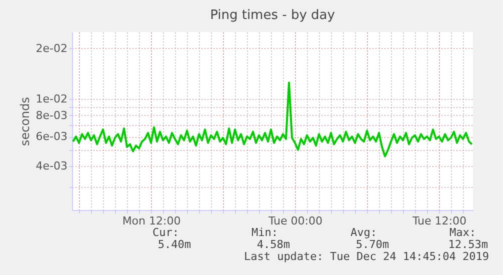 The height and width of the screenshot is (275, 503). What do you see at coordinates (25, 121) in the screenshot?
I see `y-axis-title: seconds` at bounding box center [25, 121].